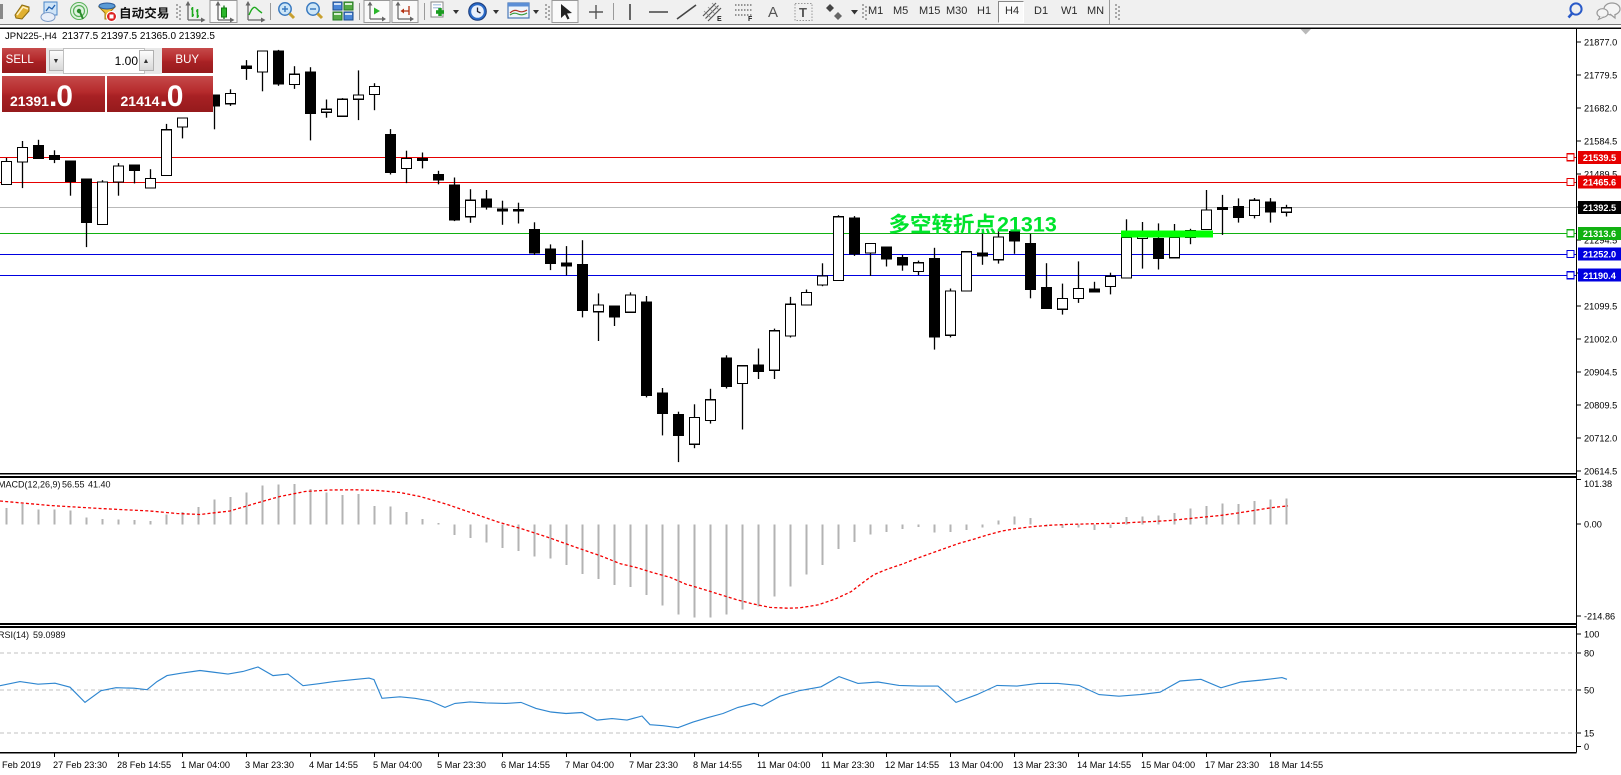 The image size is (1621, 775). Describe the element at coordinates (1600, 276) in the screenshot. I see `svg-text: 21190.4` at that location.